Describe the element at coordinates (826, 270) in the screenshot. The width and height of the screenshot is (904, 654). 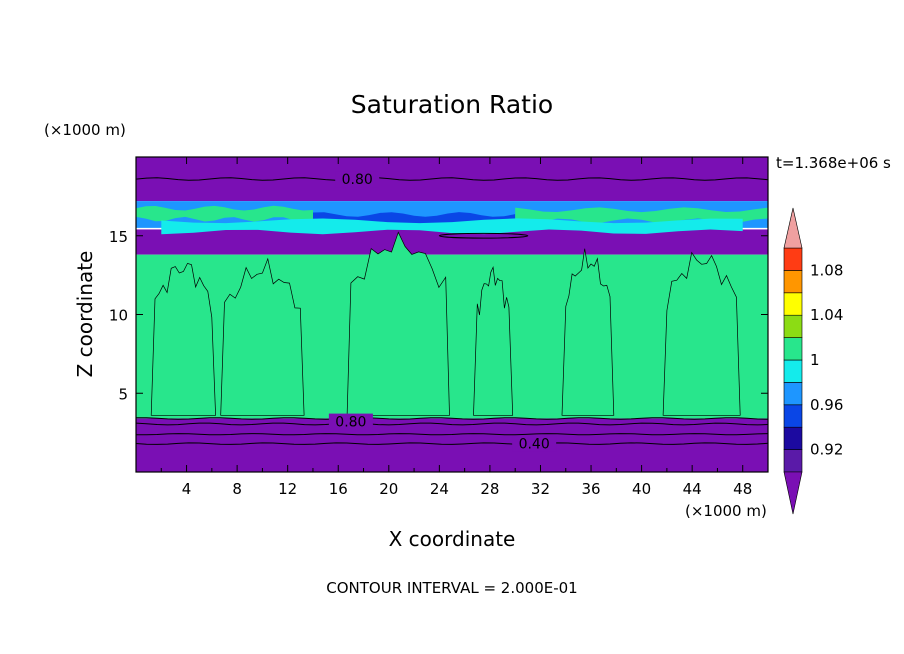
I see `colorbar-tick-label: 1.08` at that location.